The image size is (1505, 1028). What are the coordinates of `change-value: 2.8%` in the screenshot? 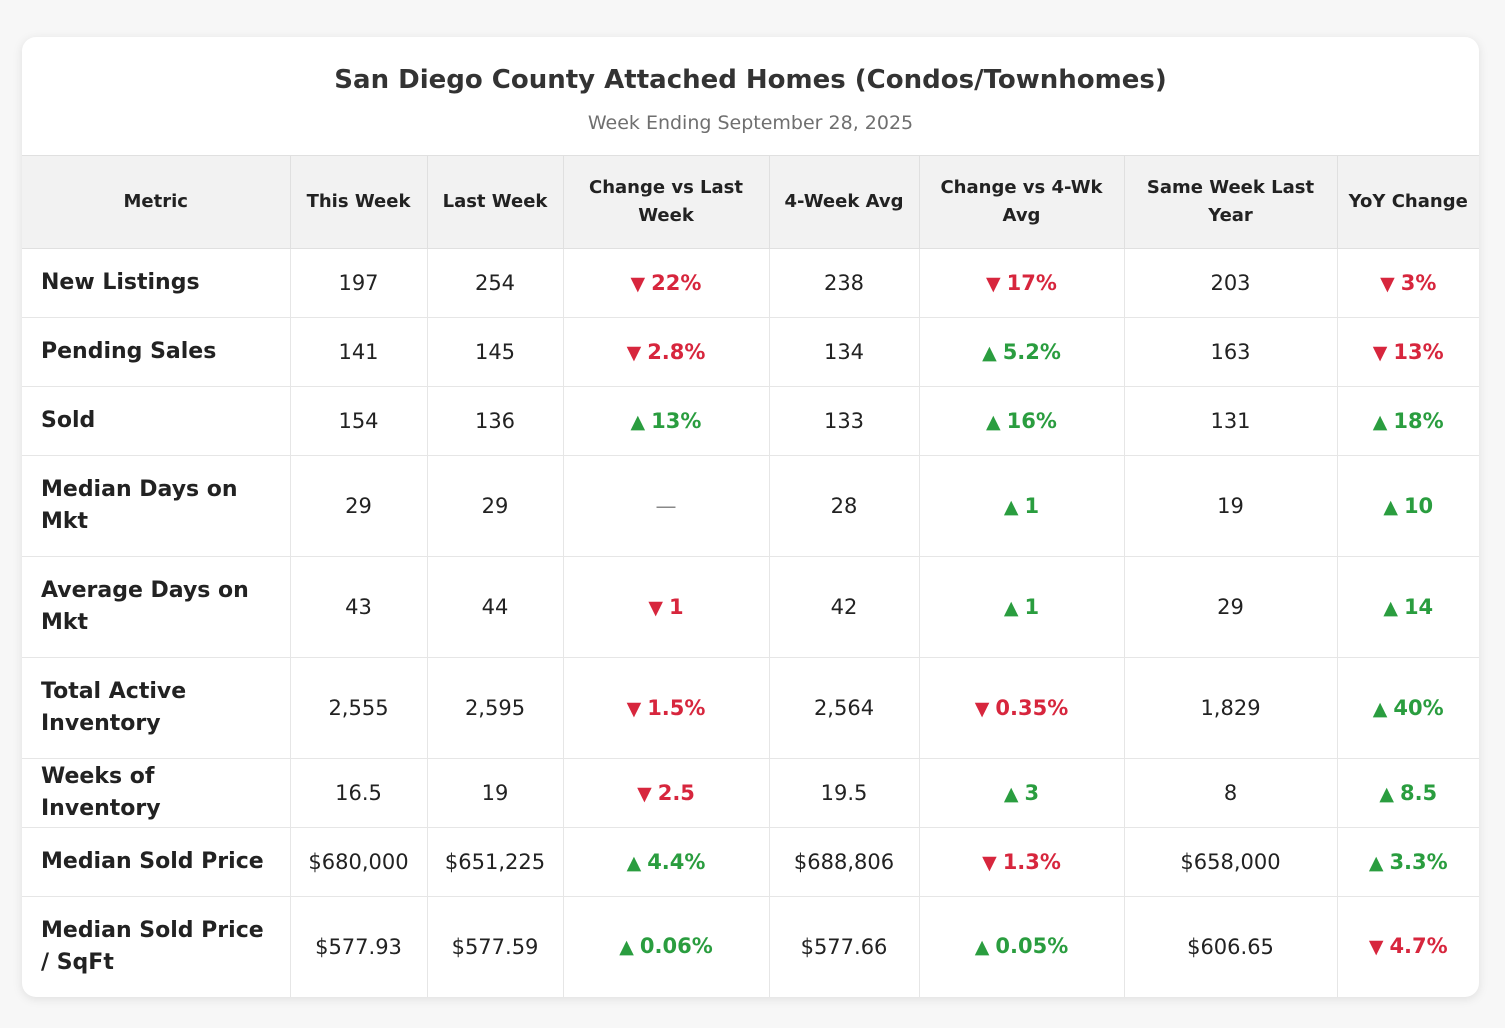 It's located at (676, 351).